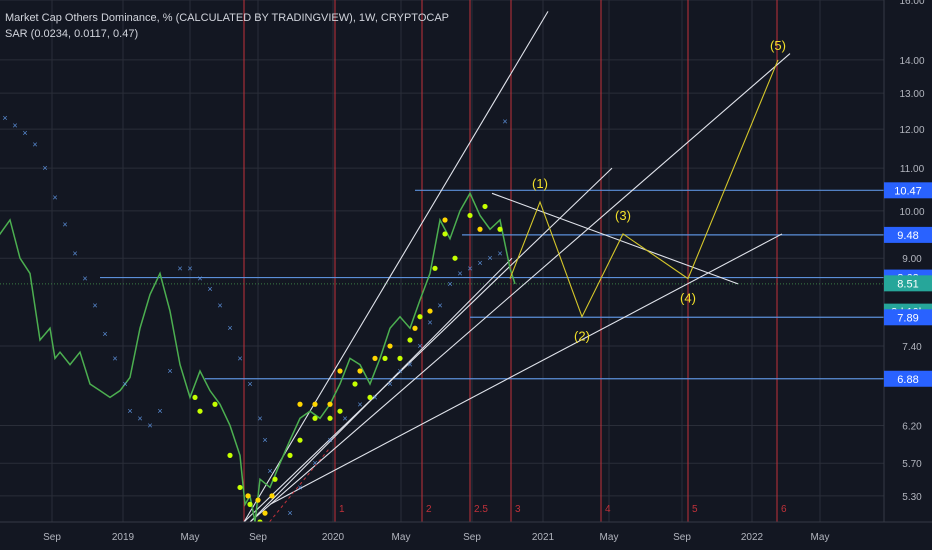 The width and height of the screenshot is (932, 550). I want to click on y-tick-label: 16.00, so click(911, 3).